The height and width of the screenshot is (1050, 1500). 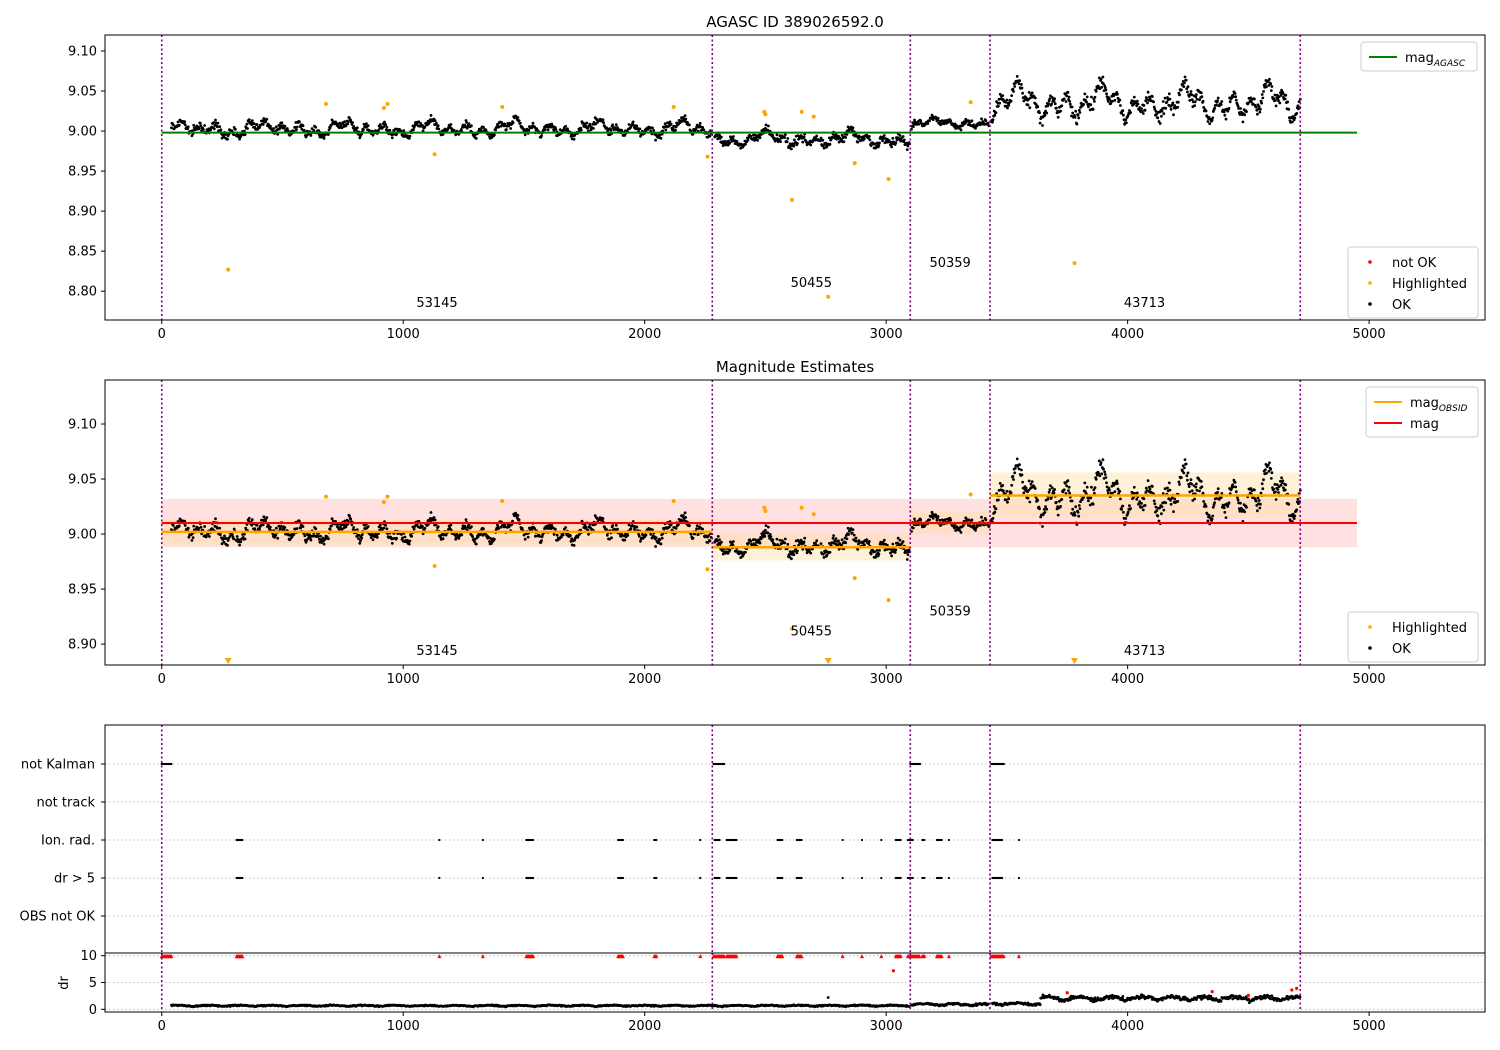 I want to click on flag-row-label: not Kalman, so click(x=58, y=765).